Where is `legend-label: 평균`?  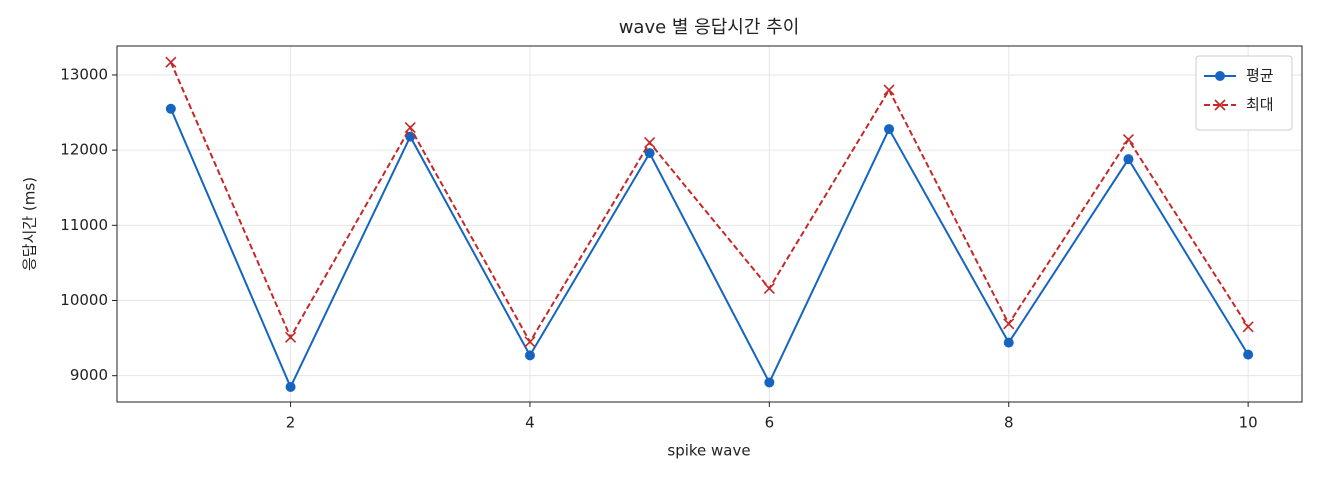
legend-label: 평균 is located at coordinates (1260, 76).